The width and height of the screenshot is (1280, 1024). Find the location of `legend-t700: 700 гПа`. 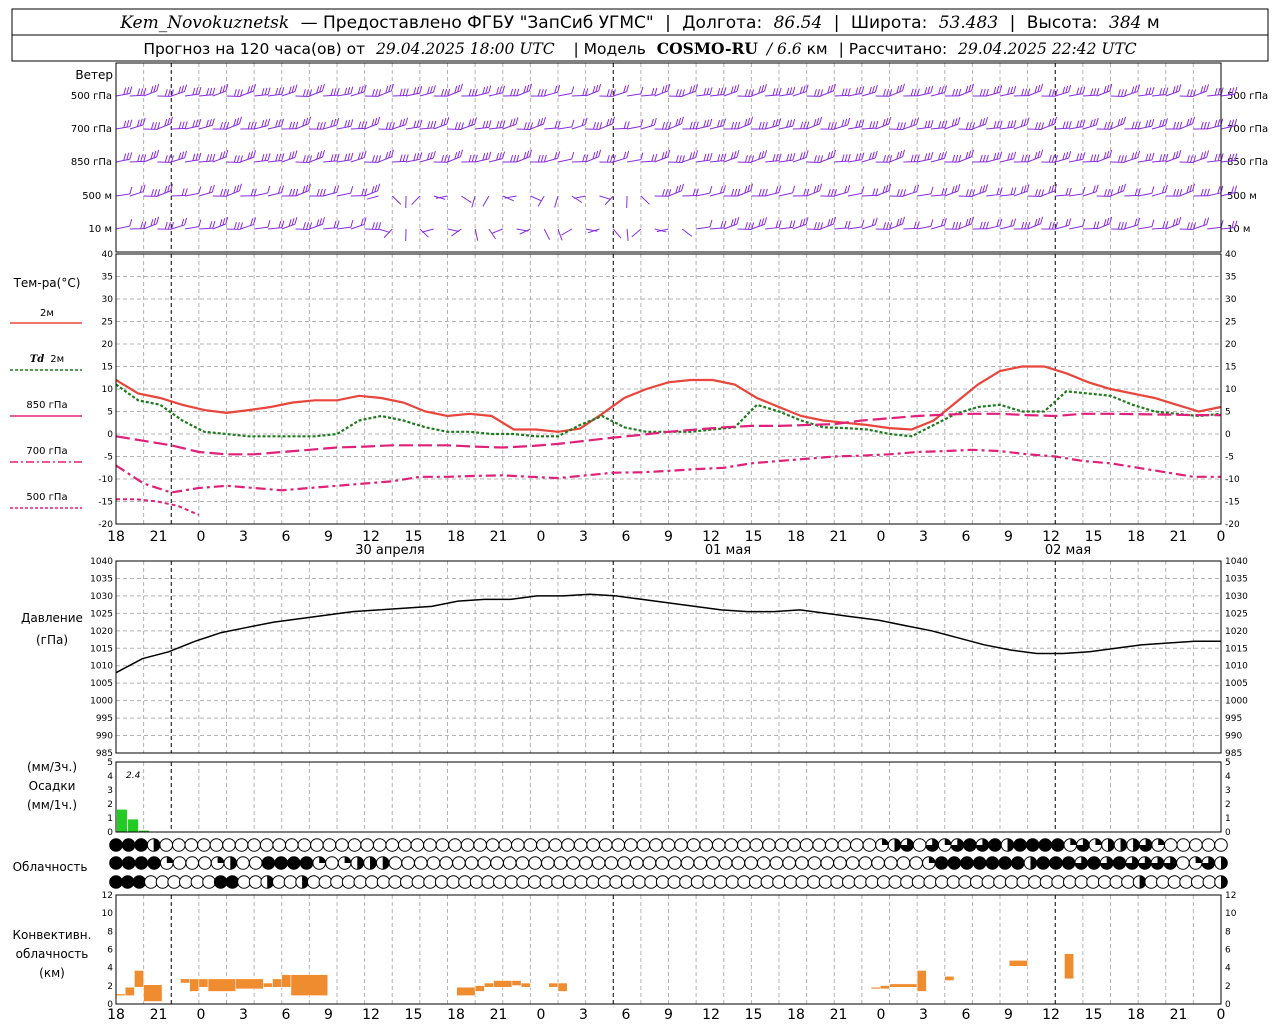

legend-t700: 700 гПа is located at coordinates (46, 454).